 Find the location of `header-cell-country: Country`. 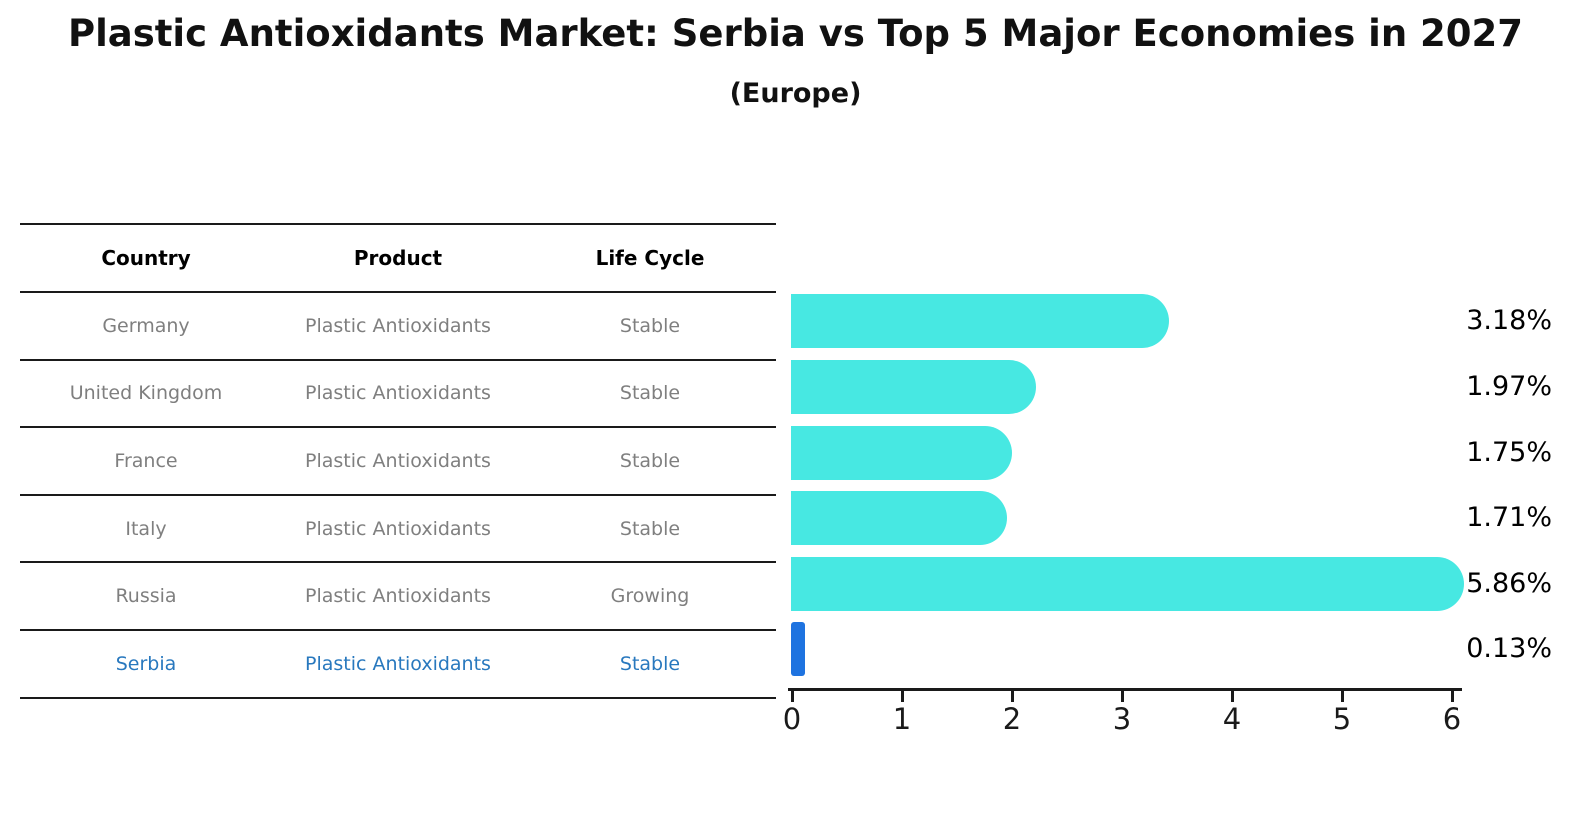

header-cell-country: Country is located at coordinates (146, 258).